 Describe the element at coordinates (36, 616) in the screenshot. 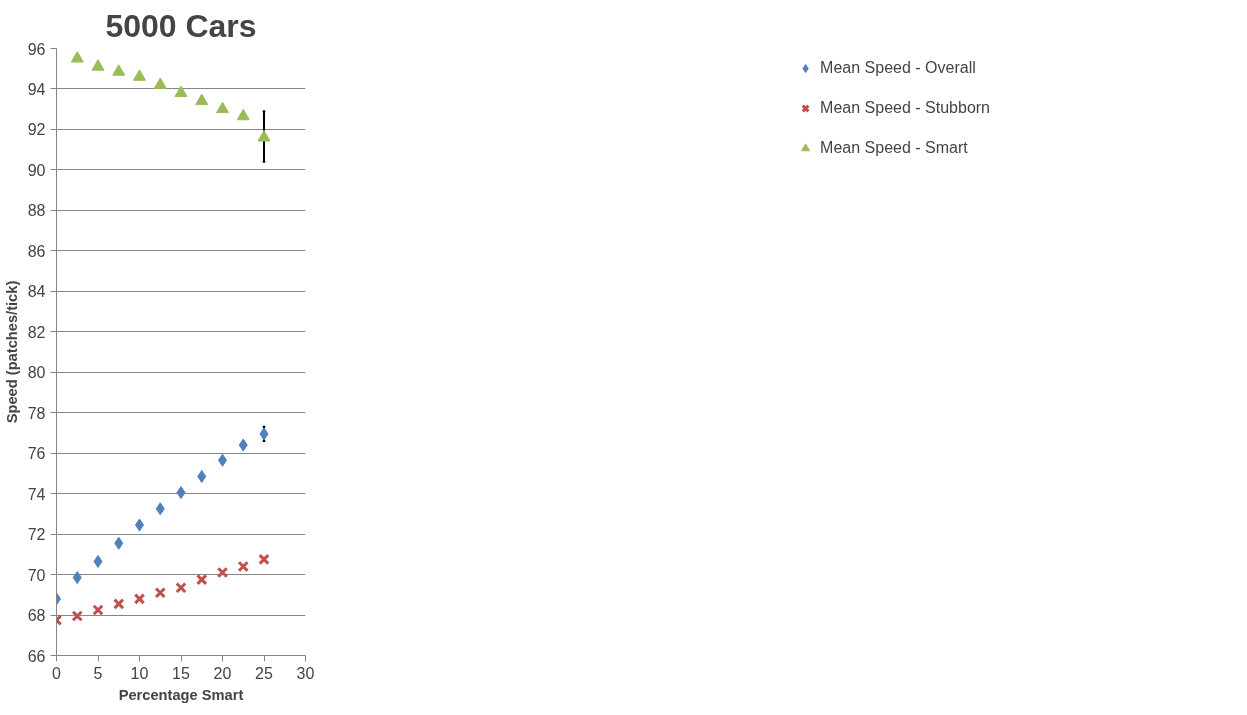

I see `y-tick-label: 68` at that location.